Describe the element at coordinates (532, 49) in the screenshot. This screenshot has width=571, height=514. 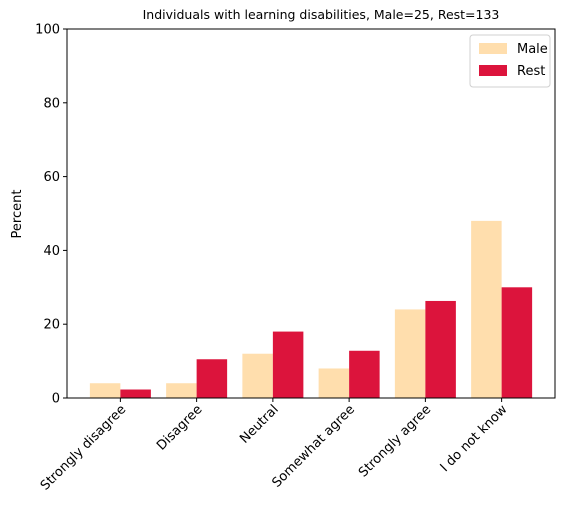
I see `legend-label-male: Male` at that location.